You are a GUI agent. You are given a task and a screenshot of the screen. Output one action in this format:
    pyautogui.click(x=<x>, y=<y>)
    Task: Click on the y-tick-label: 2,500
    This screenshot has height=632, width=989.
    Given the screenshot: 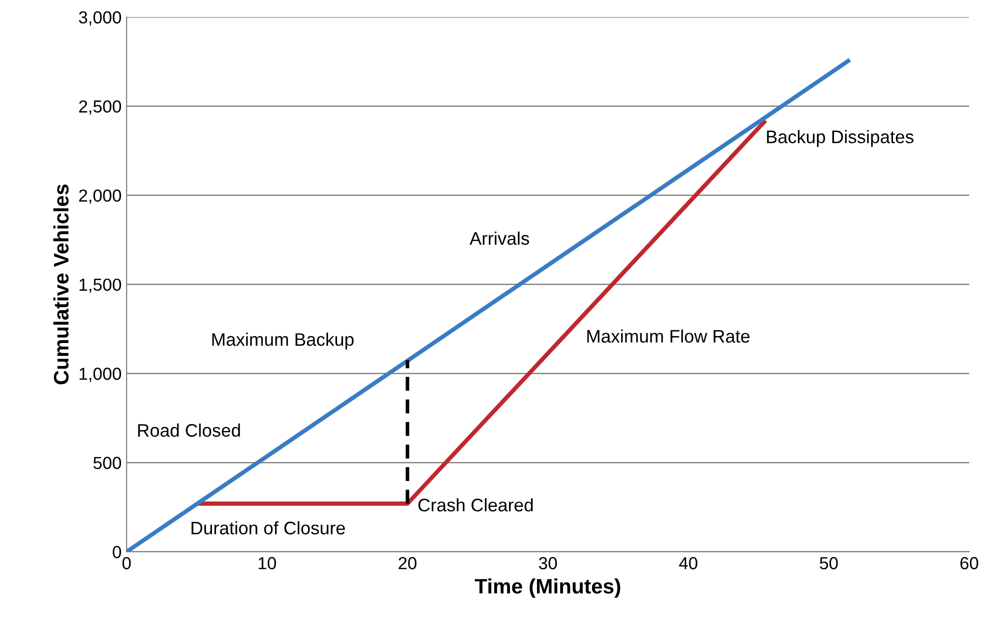 What is the action you would take?
    pyautogui.click(x=100, y=107)
    